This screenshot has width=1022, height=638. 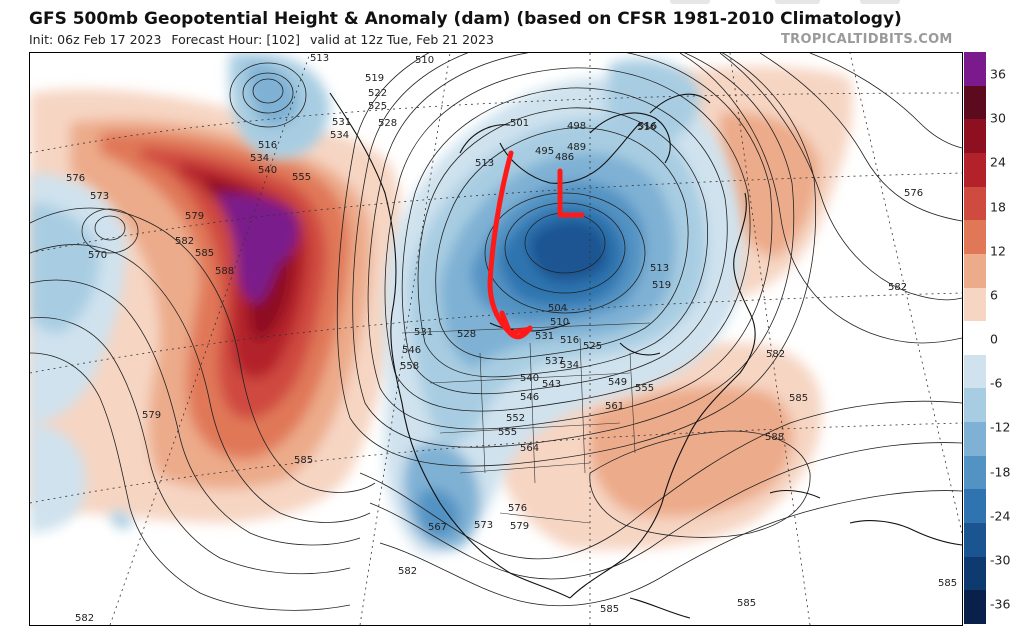 What do you see at coordinates (510, 245) in the screenshot?
I see `annotation-arrow` at bounding box center [510, 245].